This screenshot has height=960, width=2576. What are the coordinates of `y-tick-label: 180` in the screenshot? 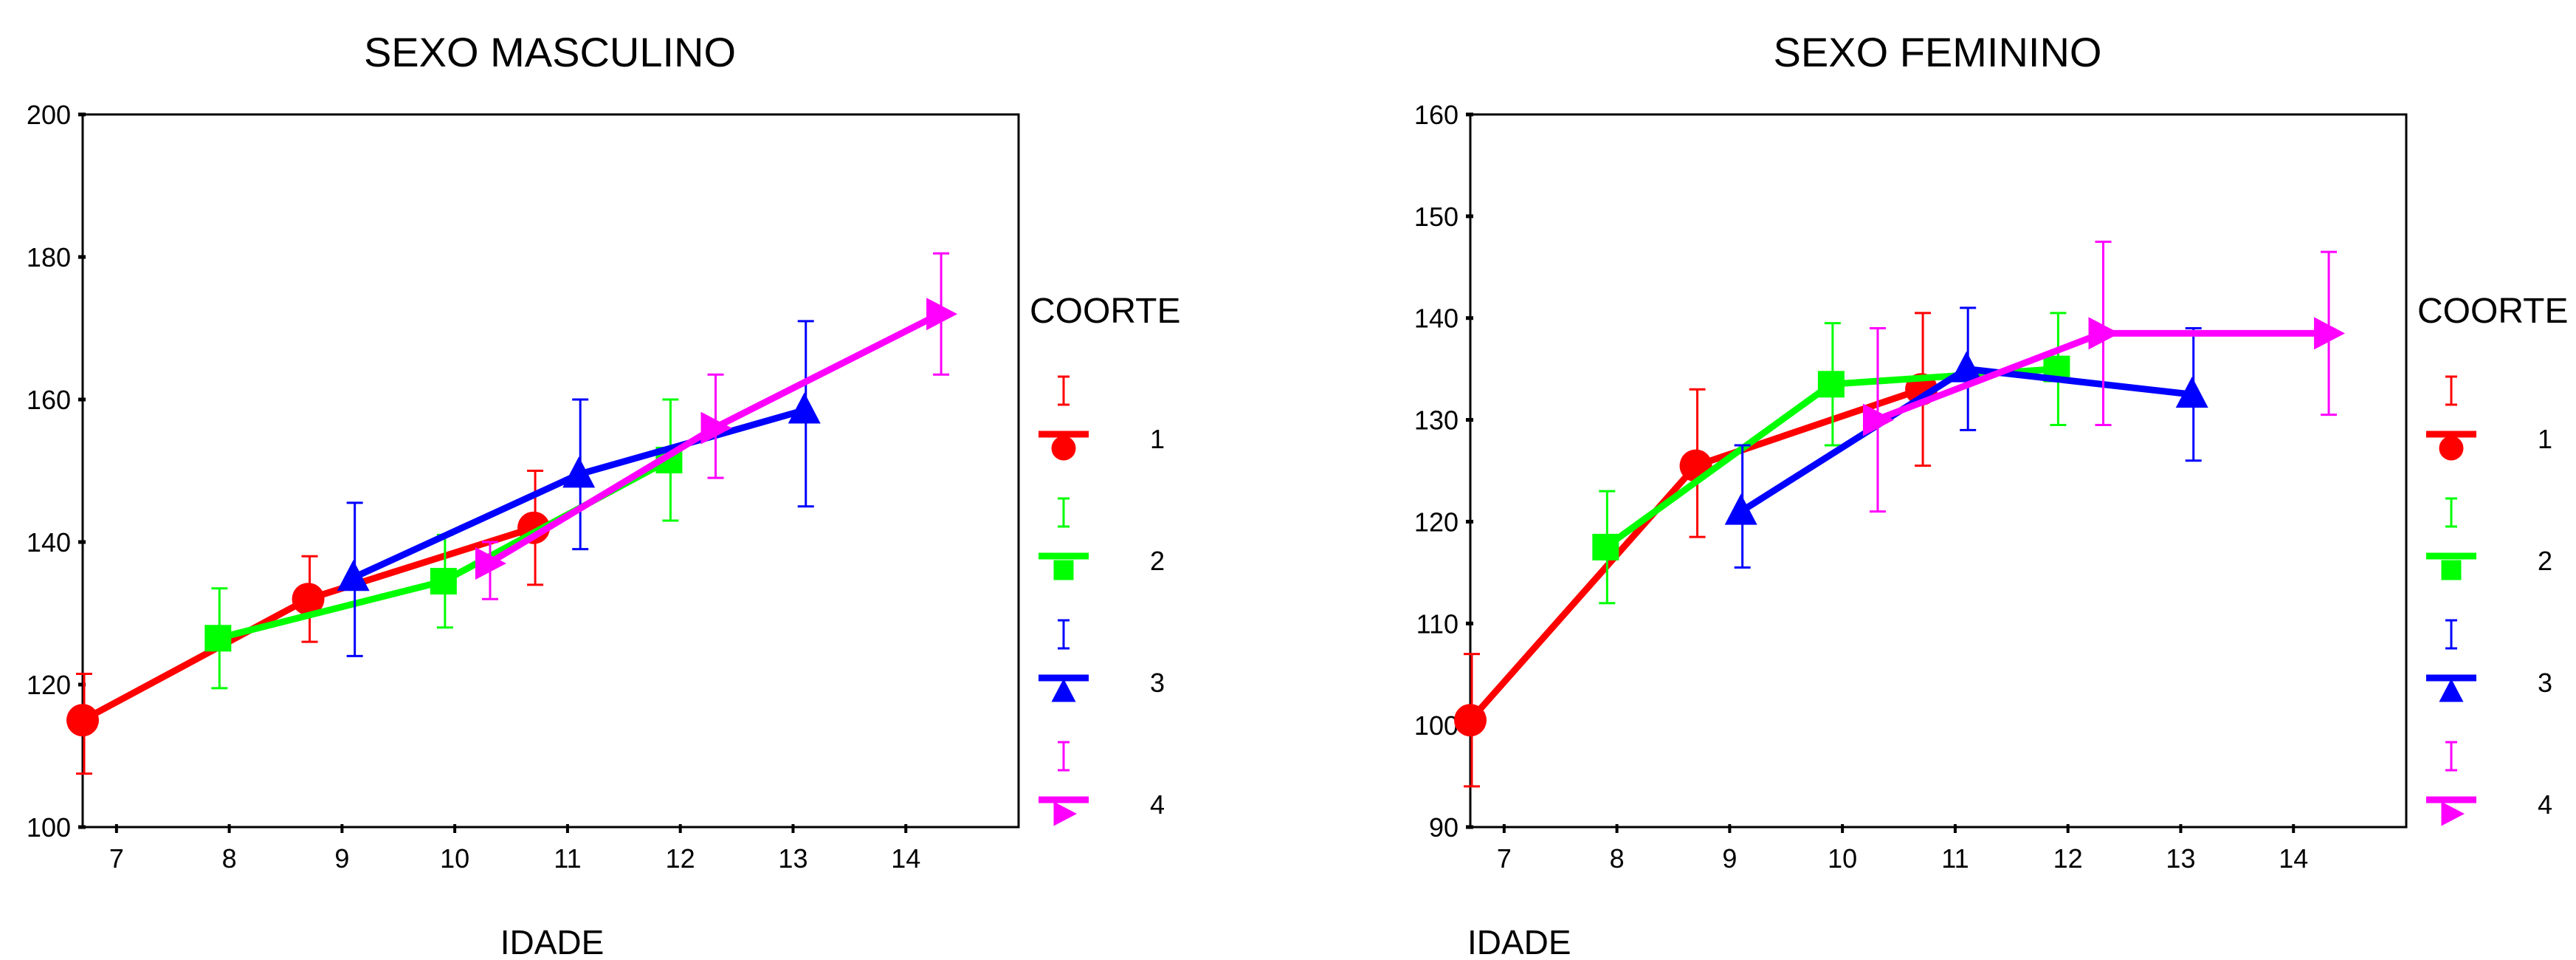 It's located at (49, 257).